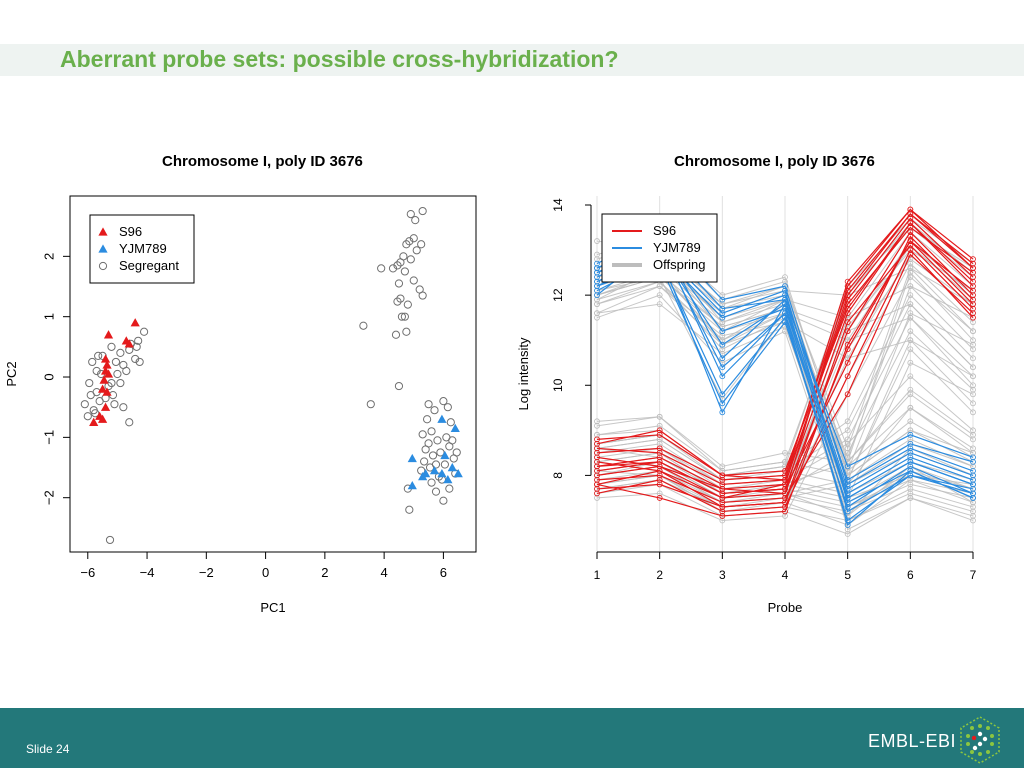 The image size is (1024, 768). I want to click on x-tick-label: −6, so click(87, 572).